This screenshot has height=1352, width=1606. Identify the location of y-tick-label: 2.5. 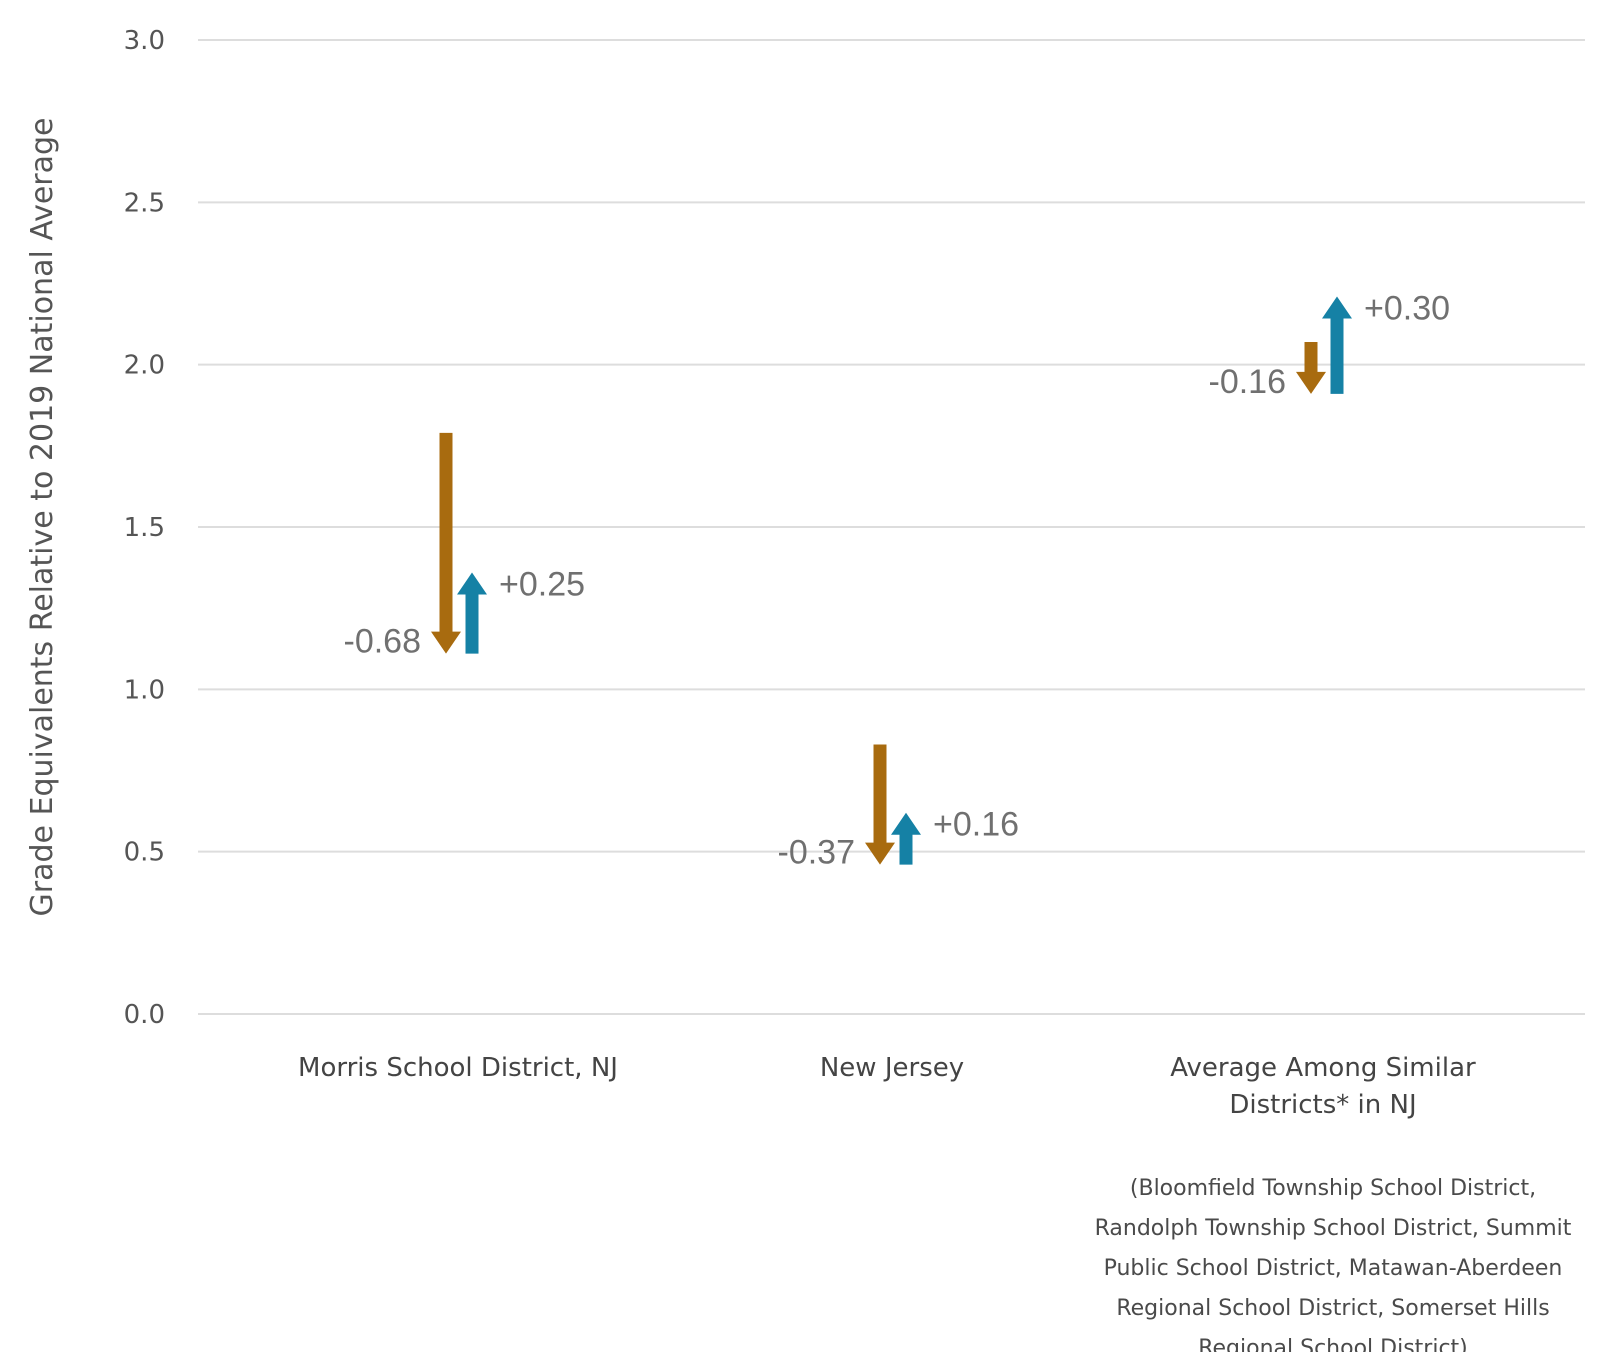
(144, 203).